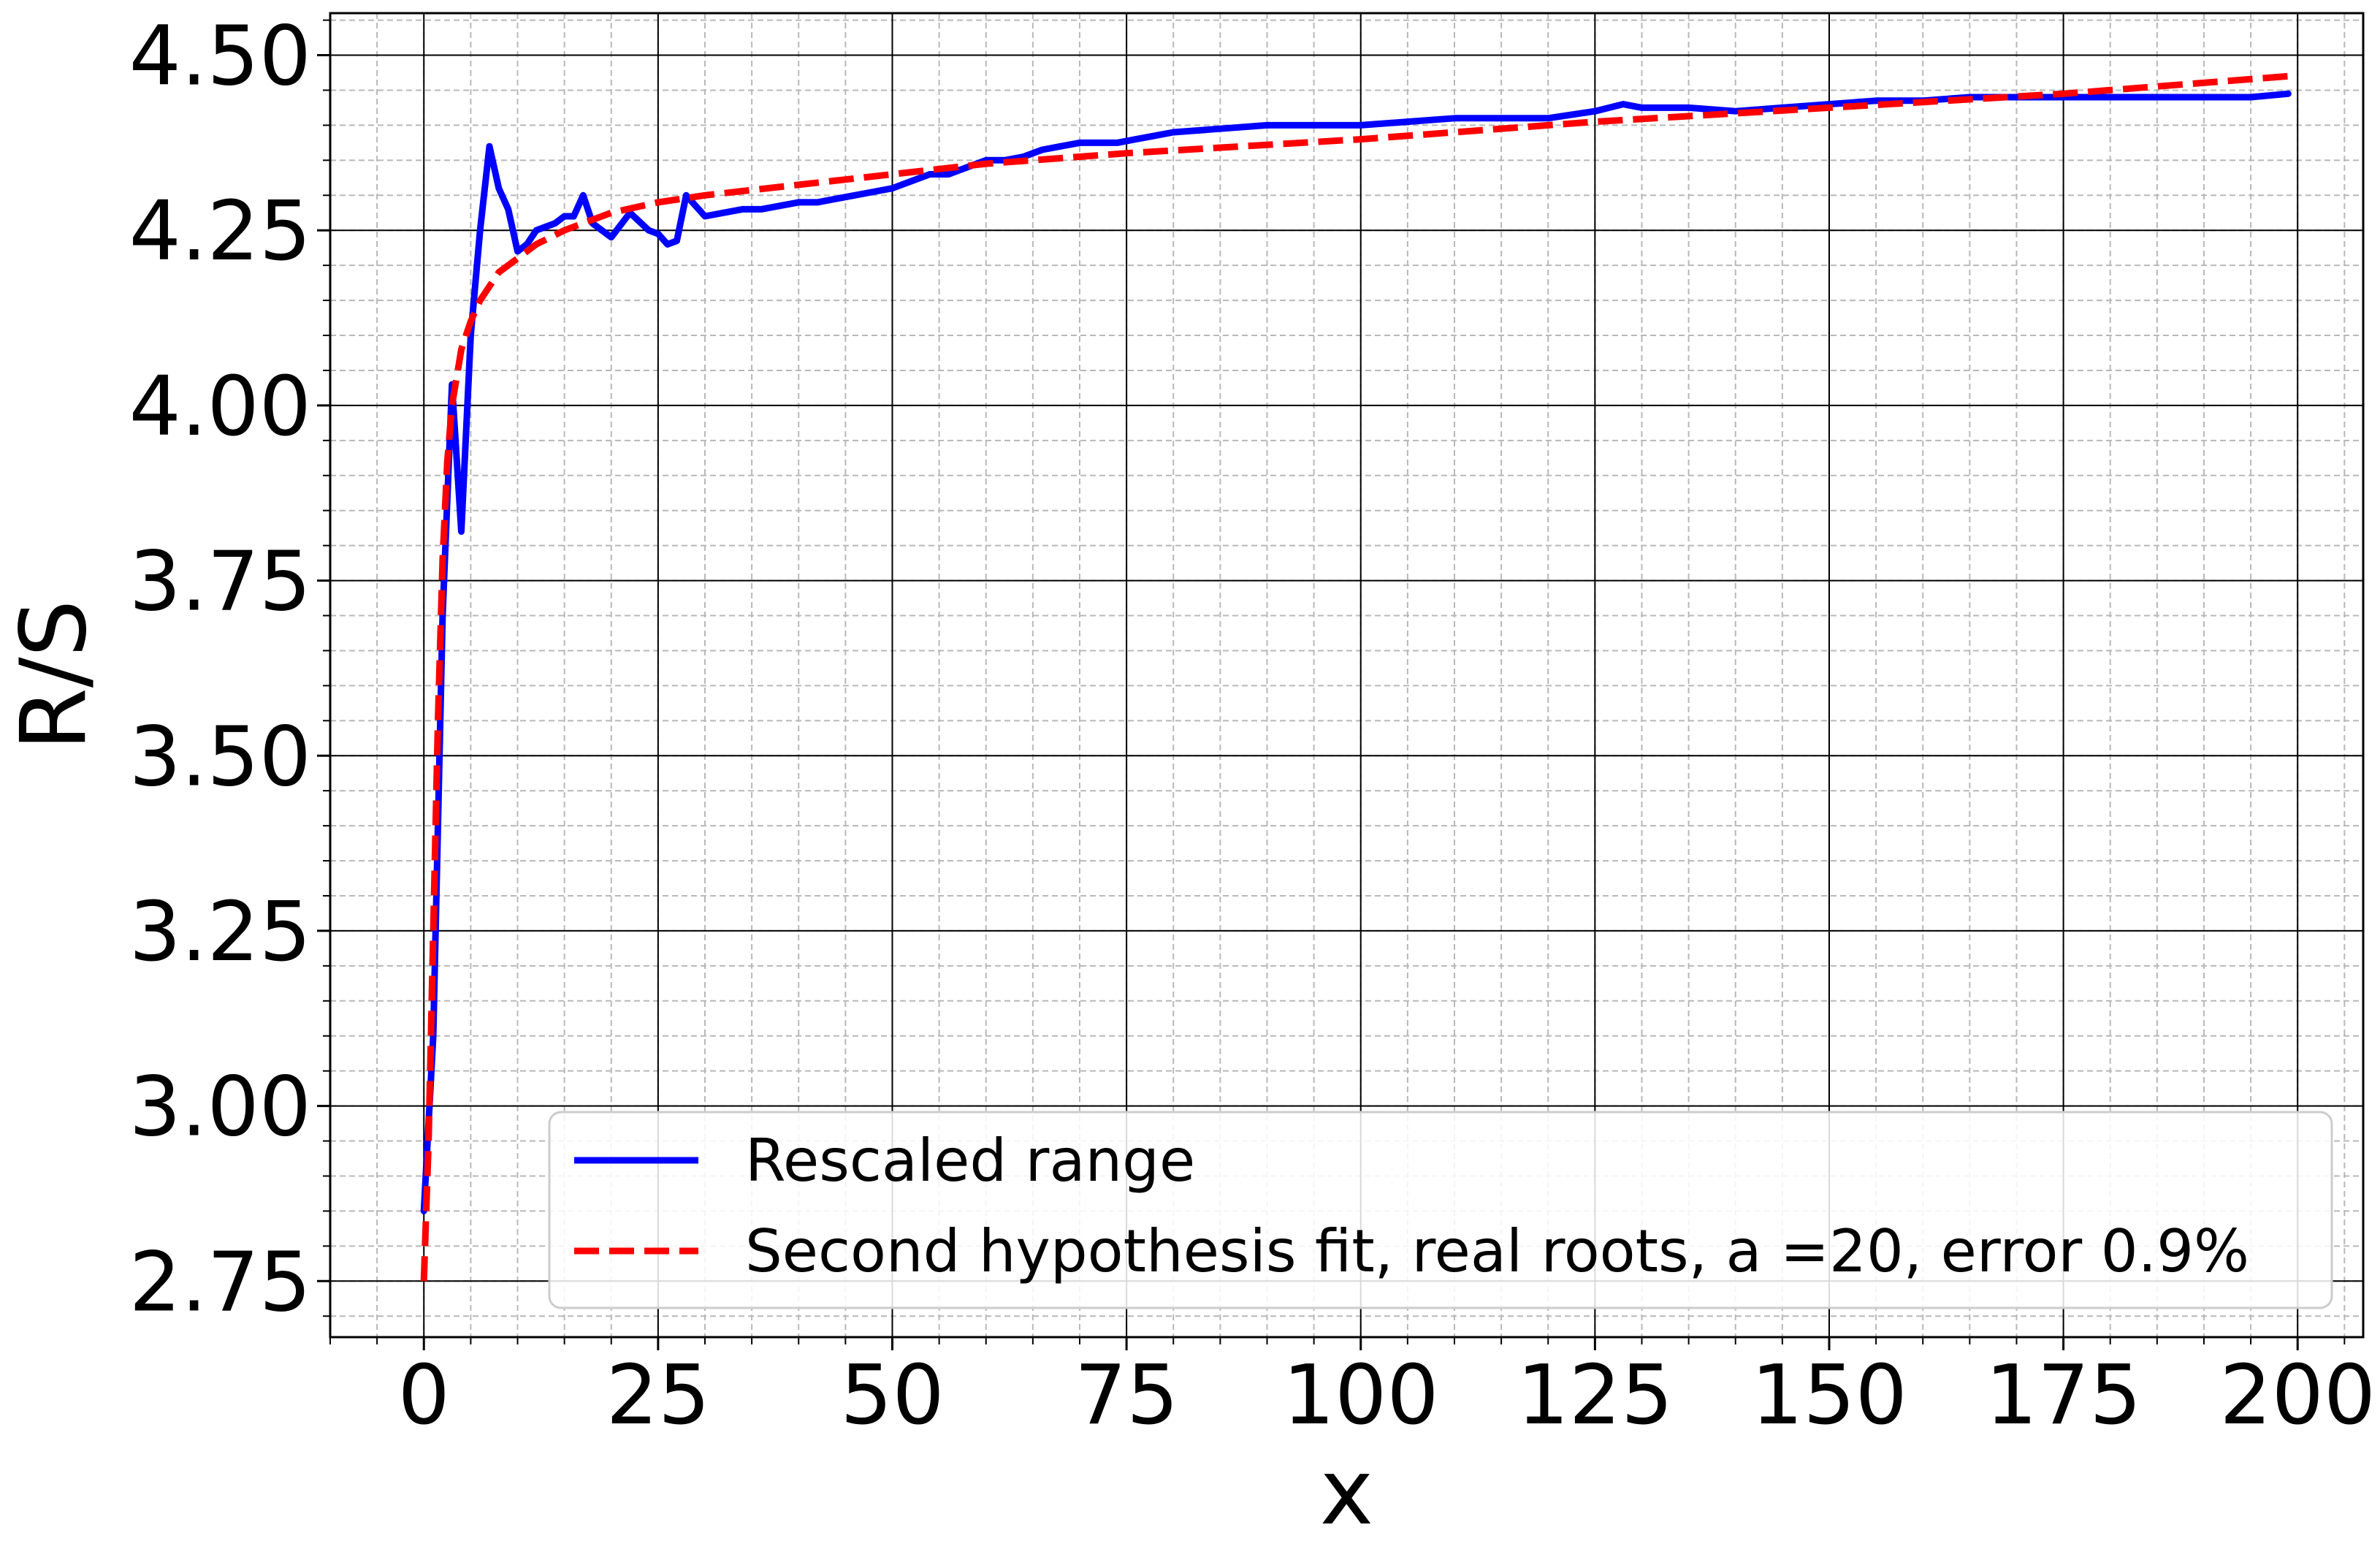  Describe the element at coordinates (1361, 1395) in the screenshot. I see `x-tick-label: 100` at that location.